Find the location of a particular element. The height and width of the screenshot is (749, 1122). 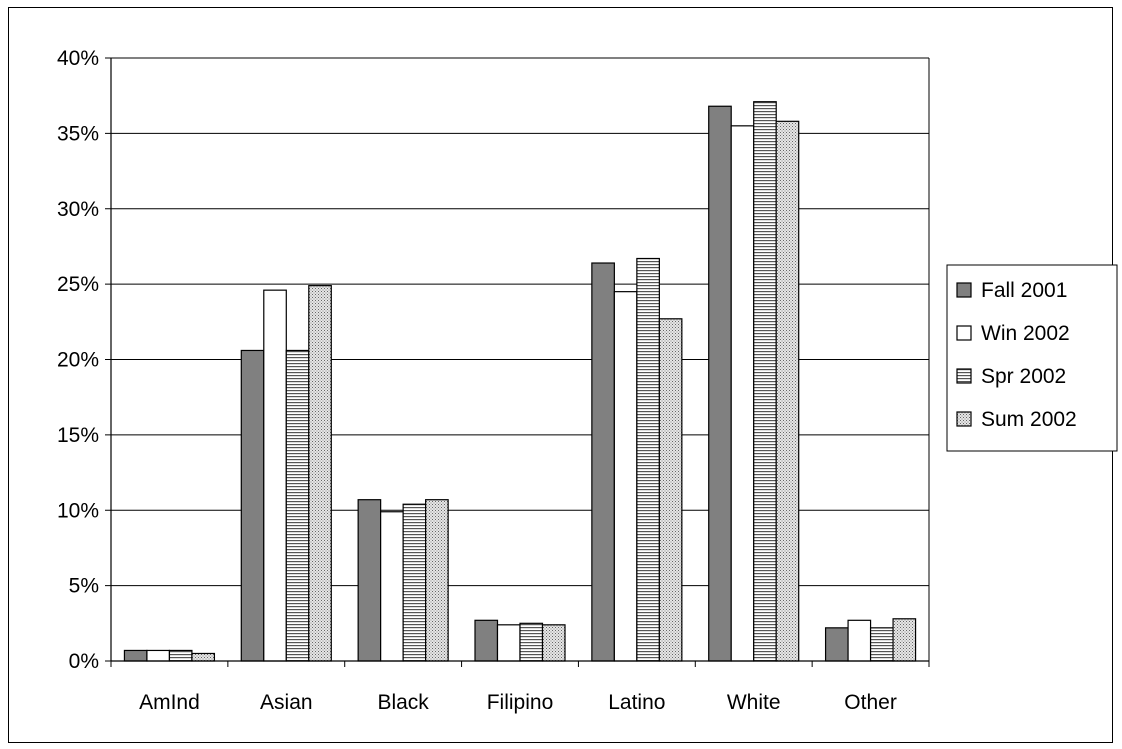

legend-label: Fall 2001 is located at coordinates (1024, 290).